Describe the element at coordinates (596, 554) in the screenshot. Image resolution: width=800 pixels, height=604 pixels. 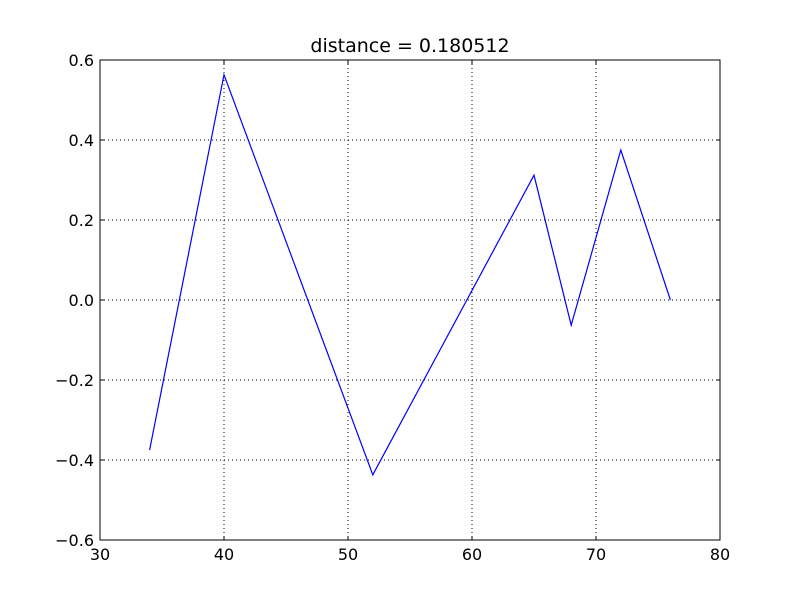
I see `x-tick-label: 70` at that location.